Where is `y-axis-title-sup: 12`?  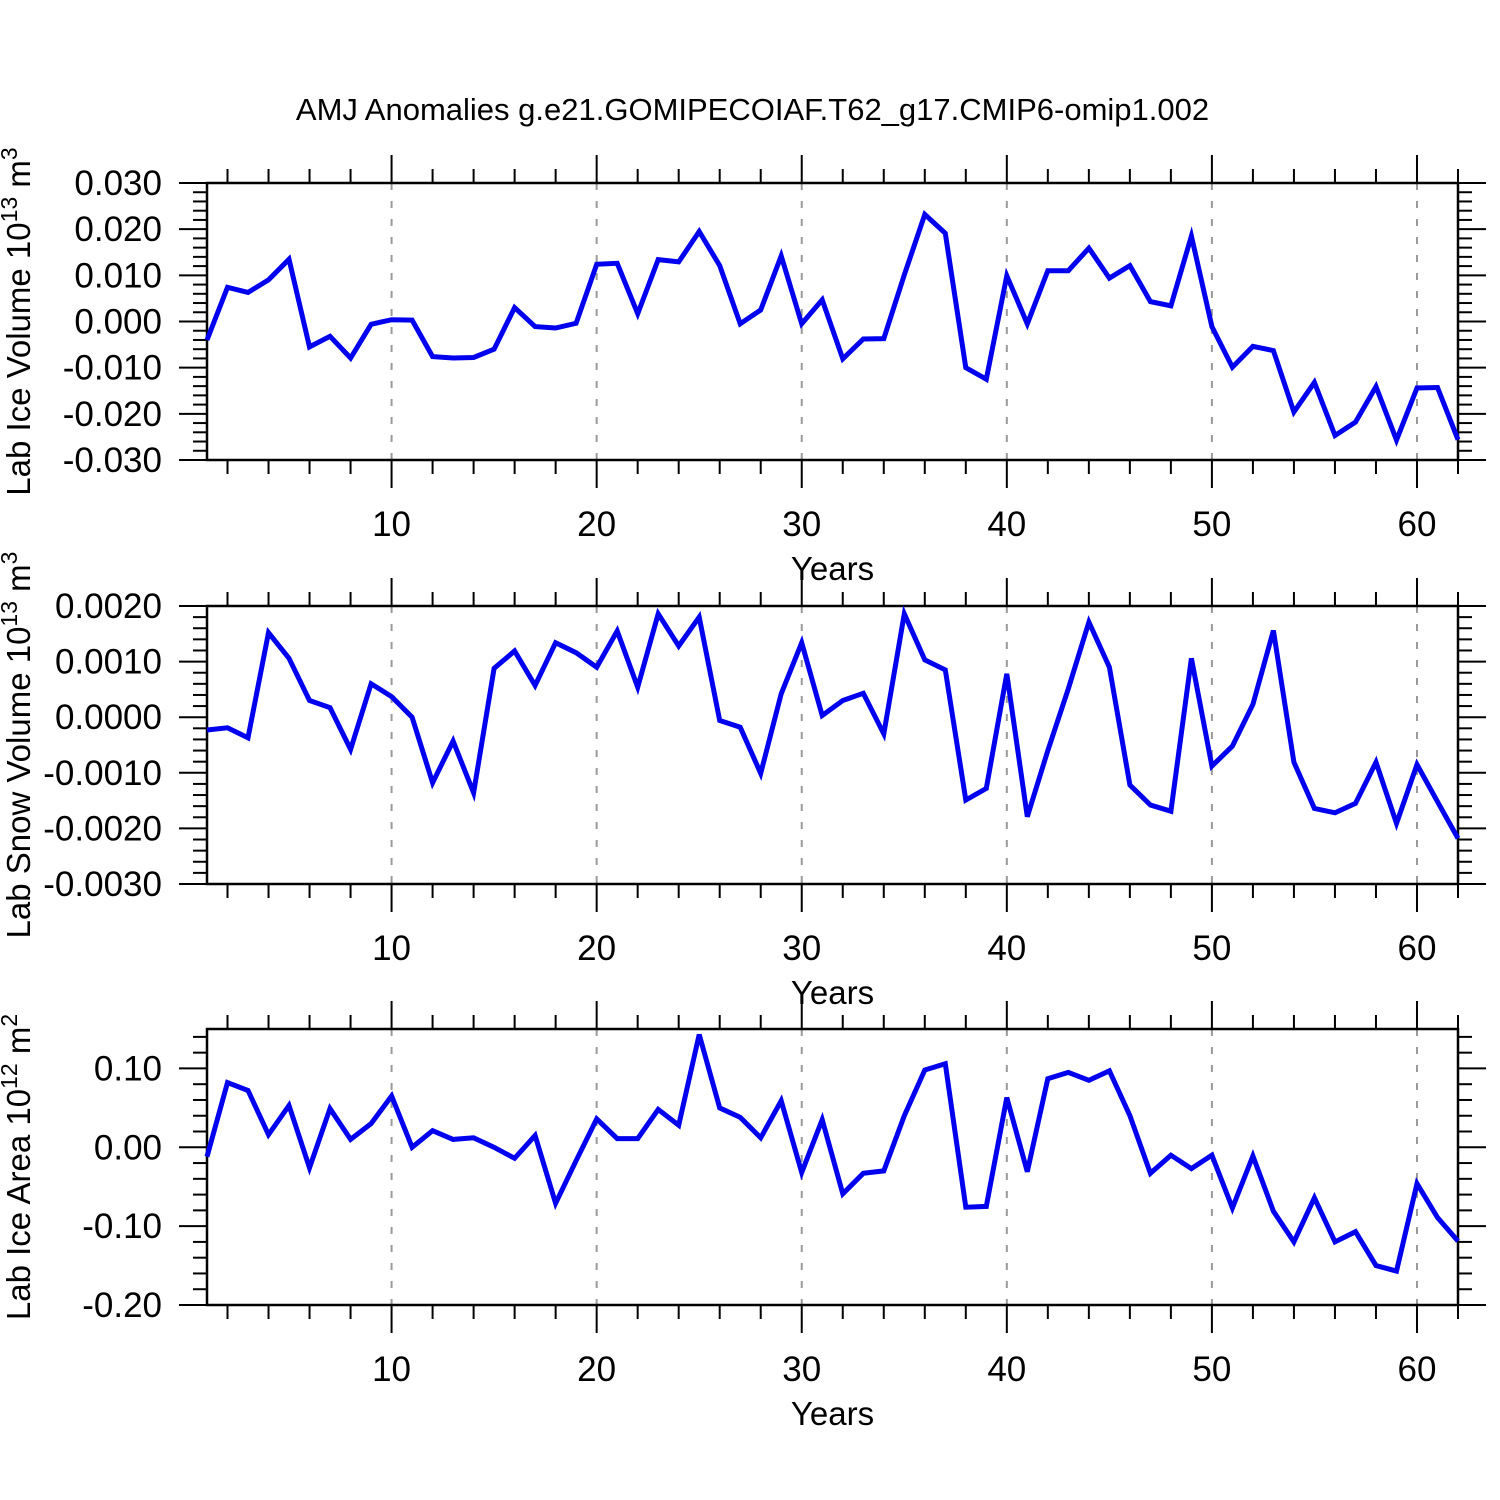 y-axis-title-sup: 12 is located at coordinates (11, 1076).